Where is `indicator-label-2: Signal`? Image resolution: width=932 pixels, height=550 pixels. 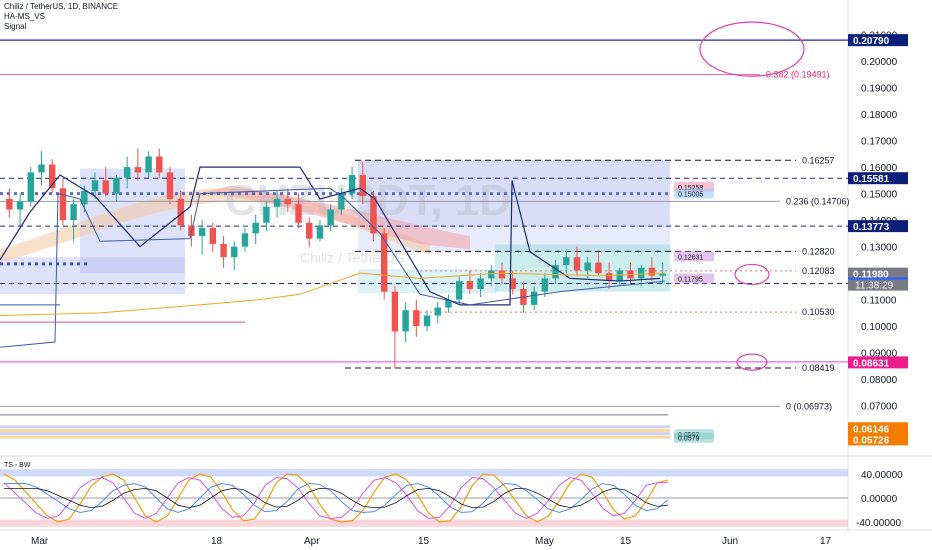 indicator-label-2: Signal is located at coordinates (15, 26).